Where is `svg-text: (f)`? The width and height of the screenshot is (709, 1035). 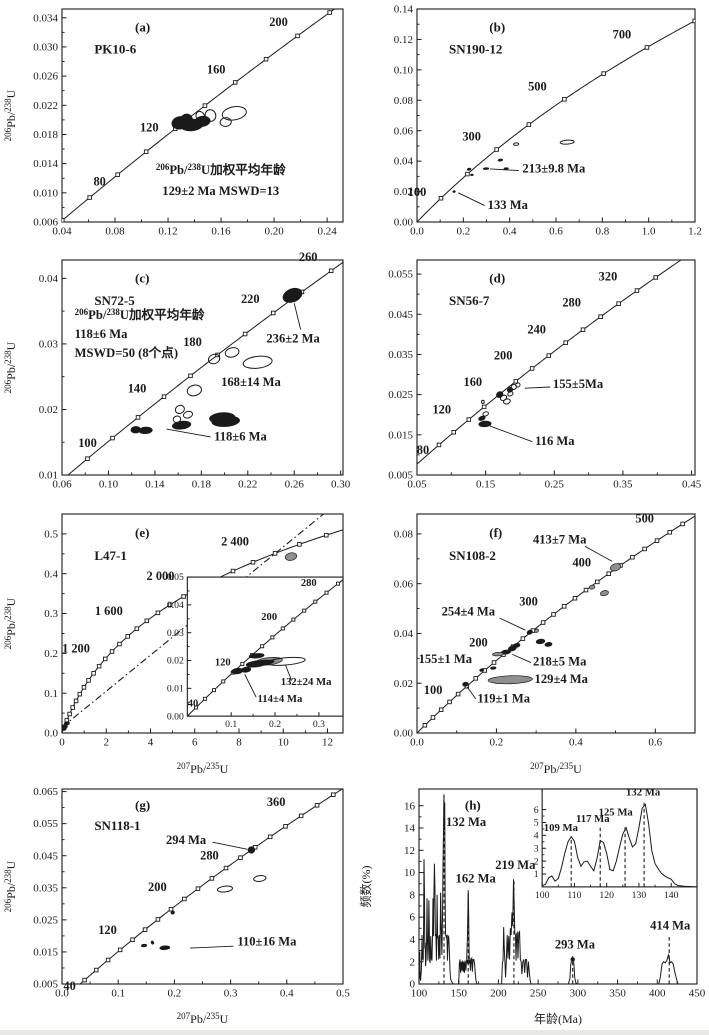 svg-text: (f) is located at coordinates (495, 532).